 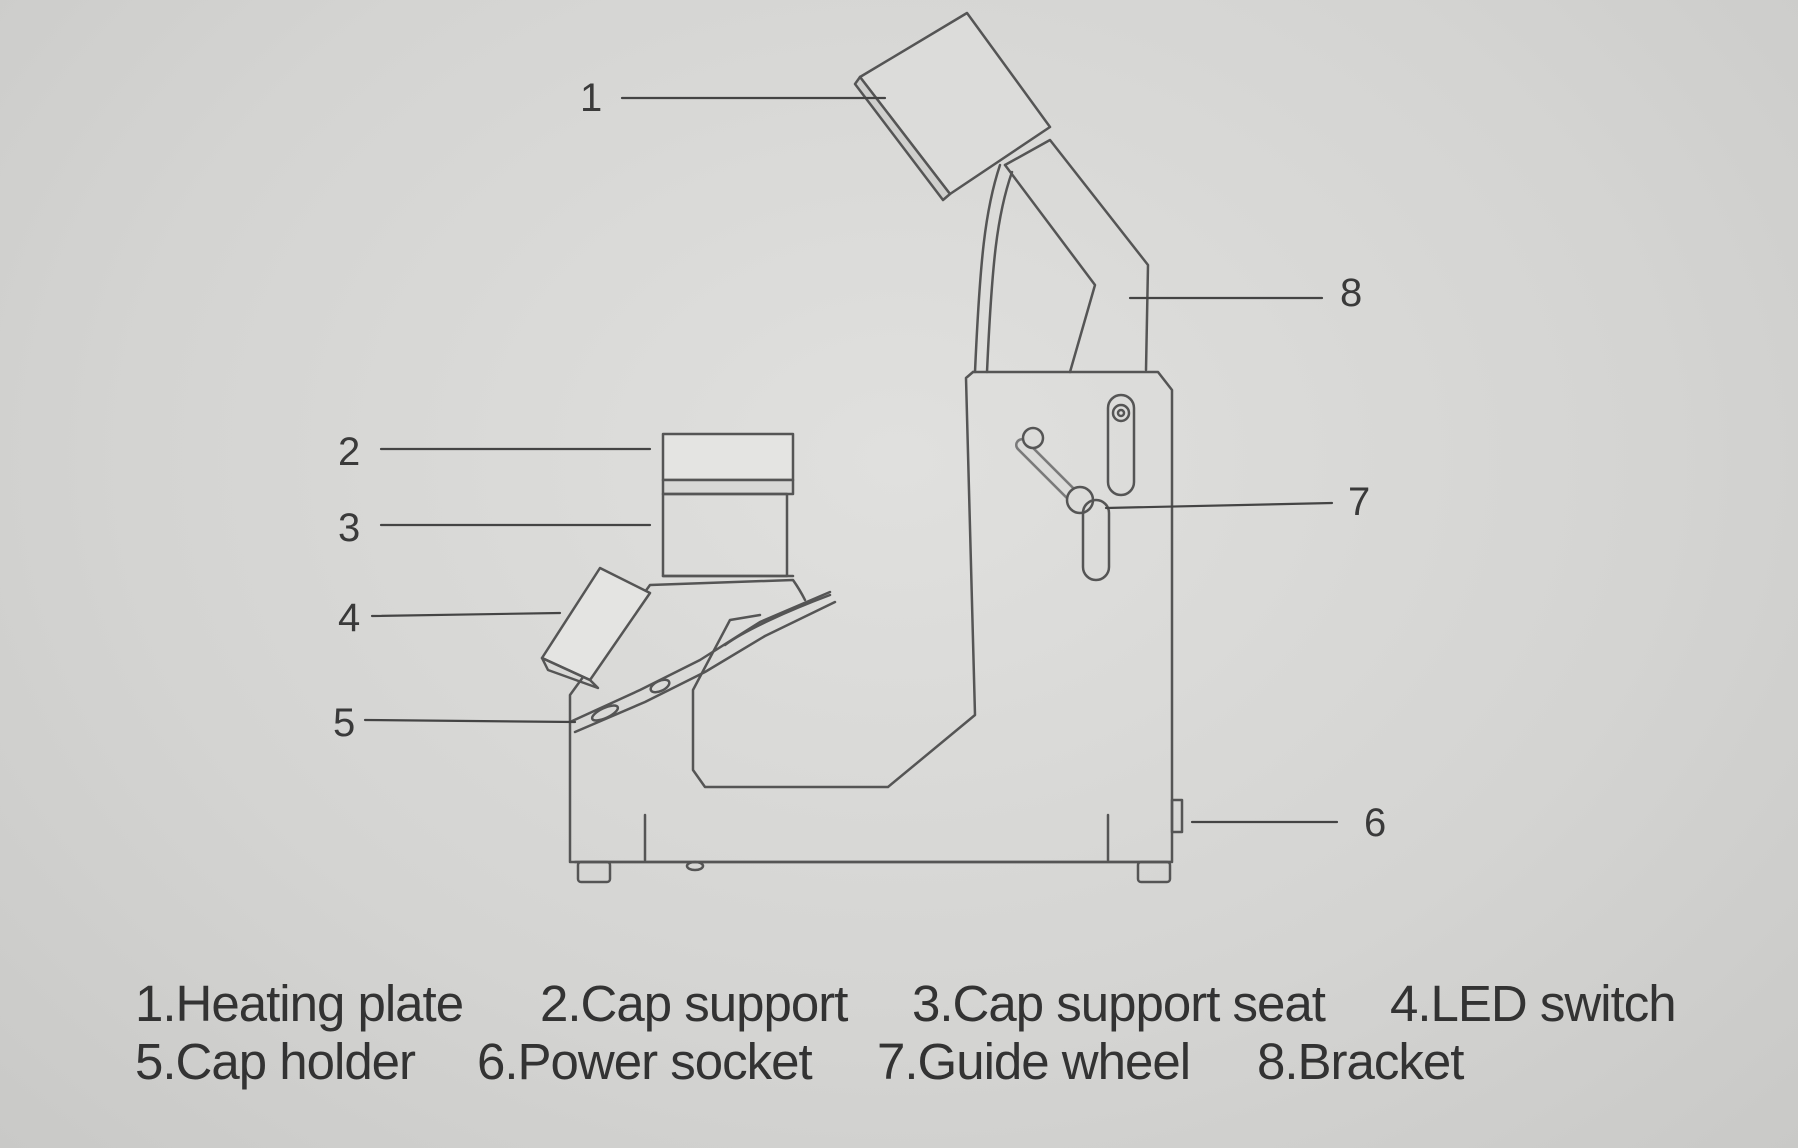 I want to click on callout-8-bracket: 8, so click(x=1351, y=293).